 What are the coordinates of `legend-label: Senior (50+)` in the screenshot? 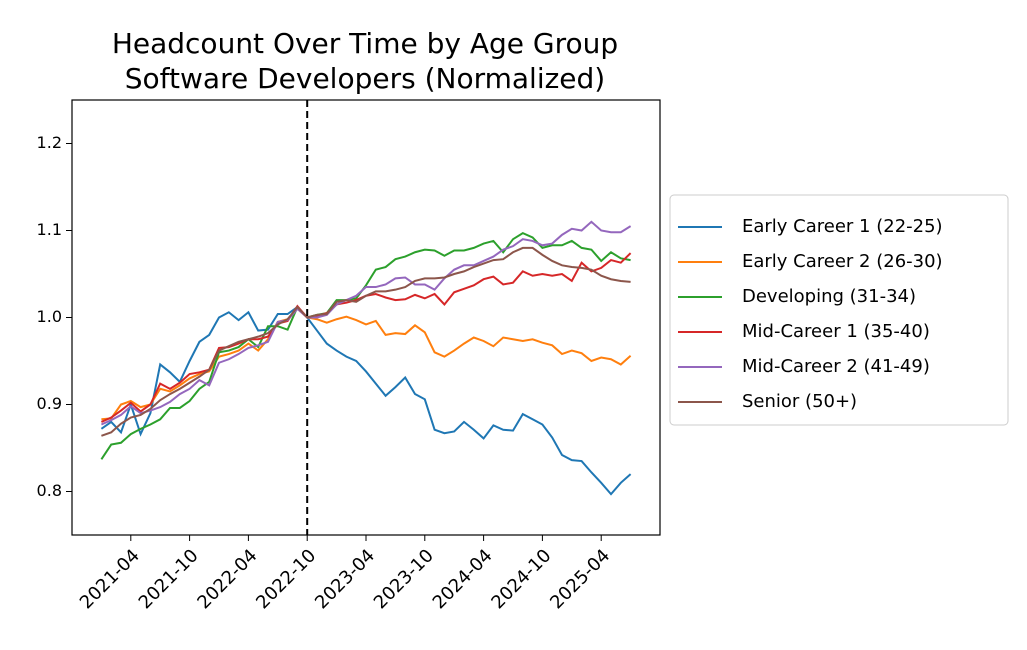 It's located at (799, 401).